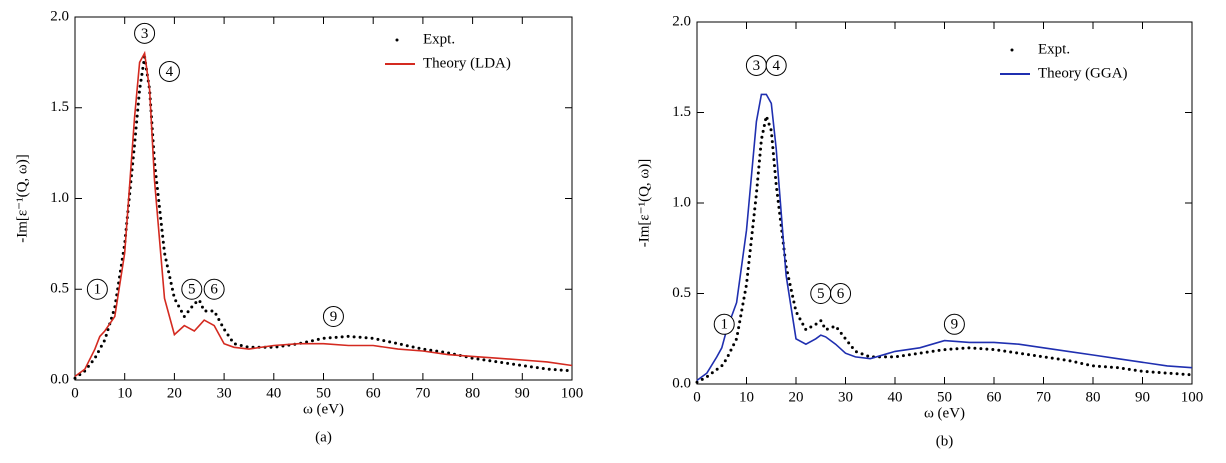  Describe the element at coordinates (323, 437) in the screenshot. I see `caption: (a)` at that location.